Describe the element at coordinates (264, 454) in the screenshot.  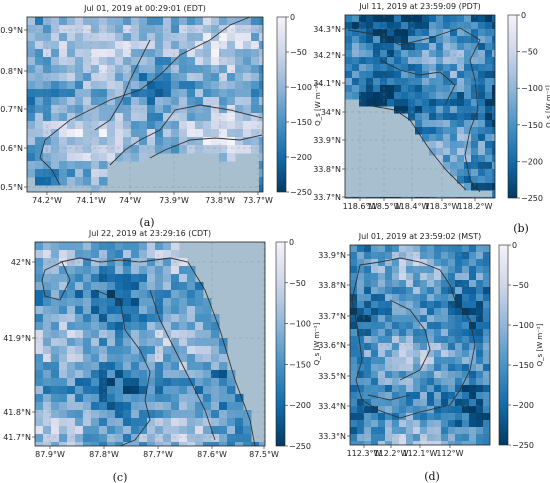
I see `x-tick-label: 87.5°W` at that location.